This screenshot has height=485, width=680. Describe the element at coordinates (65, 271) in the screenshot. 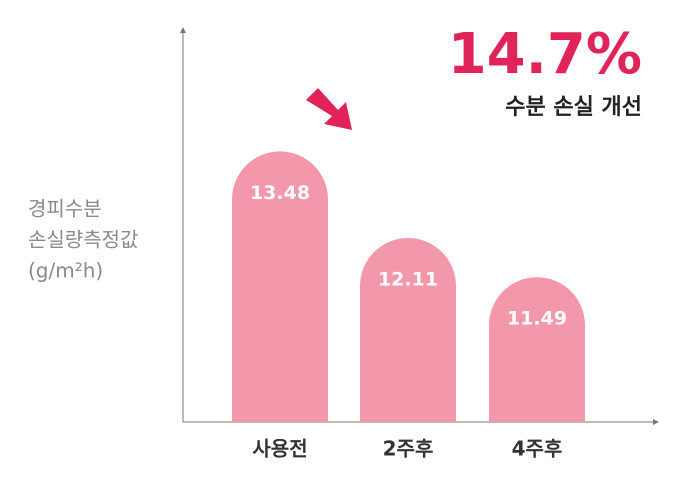

I see `y-axis-label-line: (g/m²h)` at that location.